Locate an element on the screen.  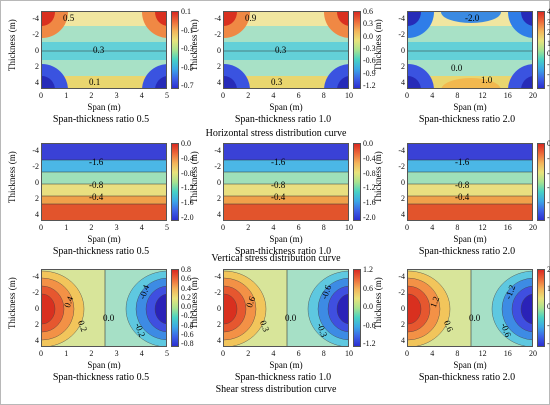
colorbar-tick-label: -1.2 is located at coordinates (369, 343).